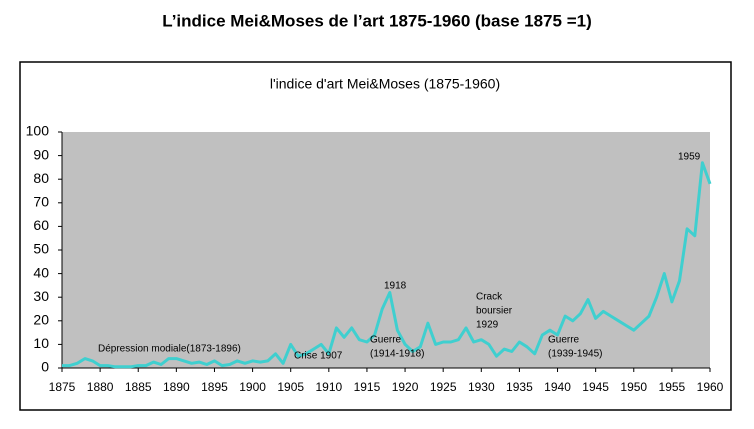 Image resolution: width=754 pixels, height=429 pixels. What do you see at coordinates (41, 320) in the screenshot?
I see `y-tick-label: 20` at bounding box center [41, 320].